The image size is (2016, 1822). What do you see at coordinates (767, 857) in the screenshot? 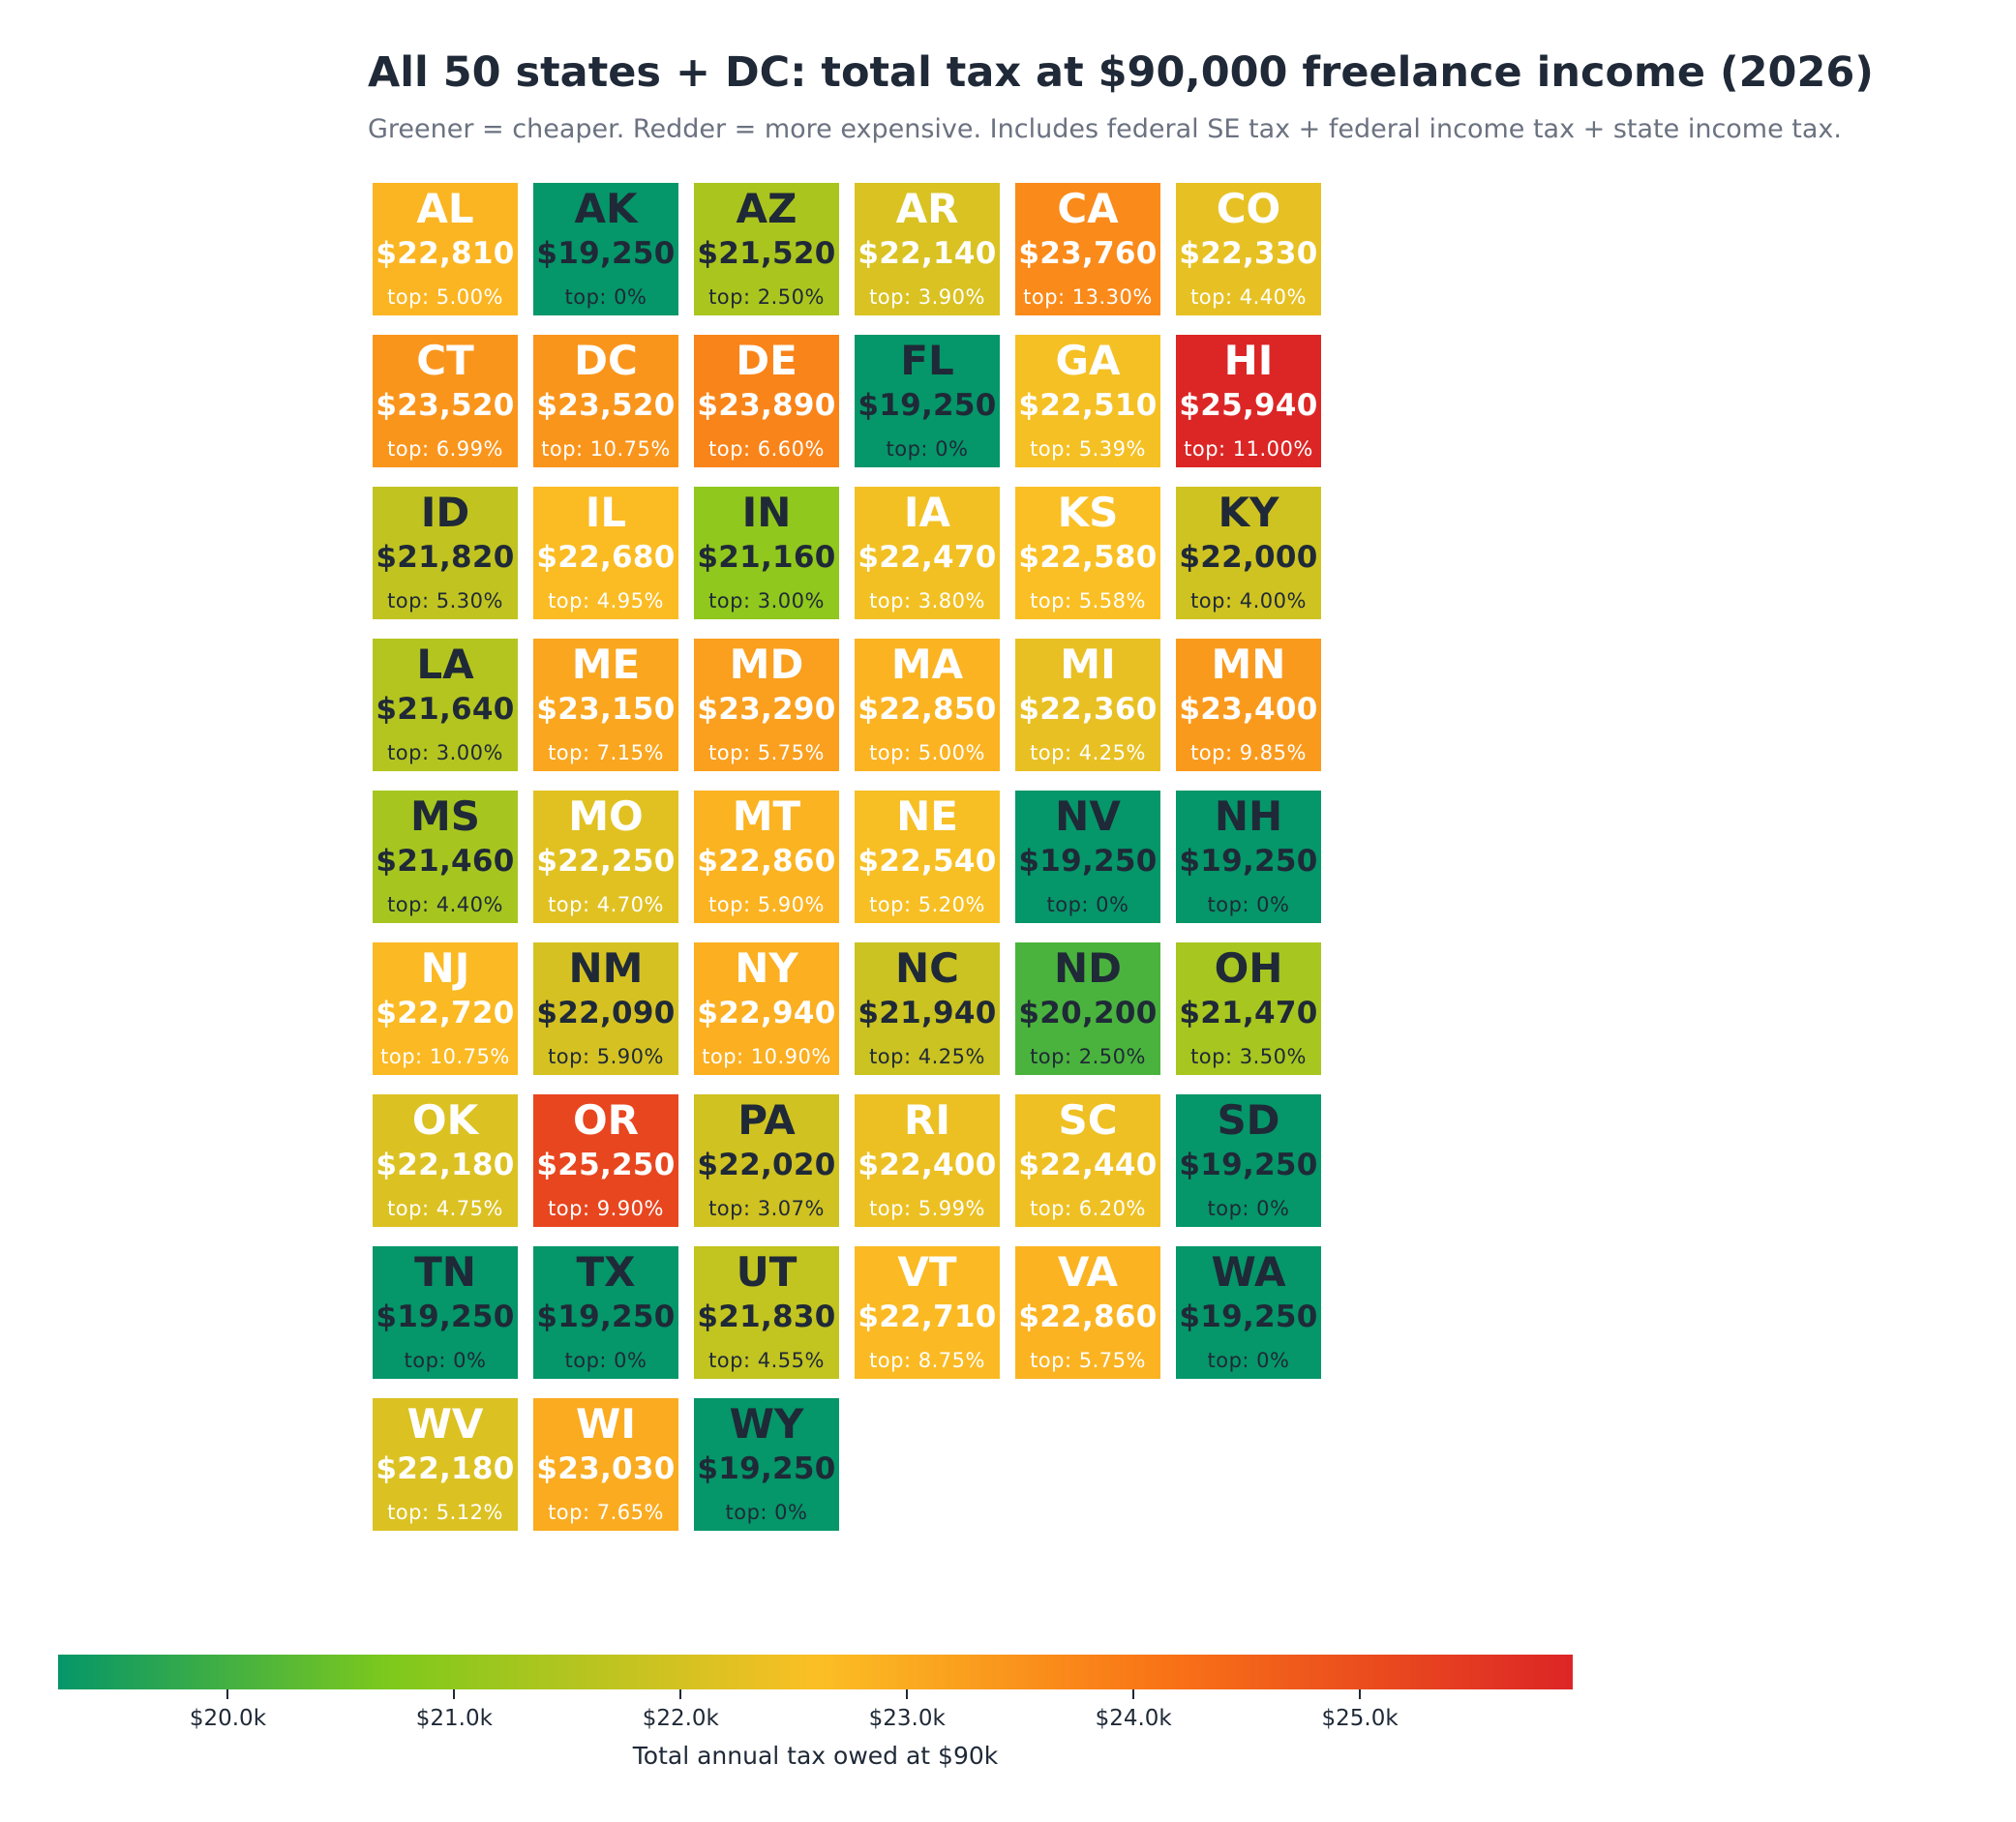
I see `state-tile-mt: MT $22,860 top: 5.90%` at bounding box center [767, 857].